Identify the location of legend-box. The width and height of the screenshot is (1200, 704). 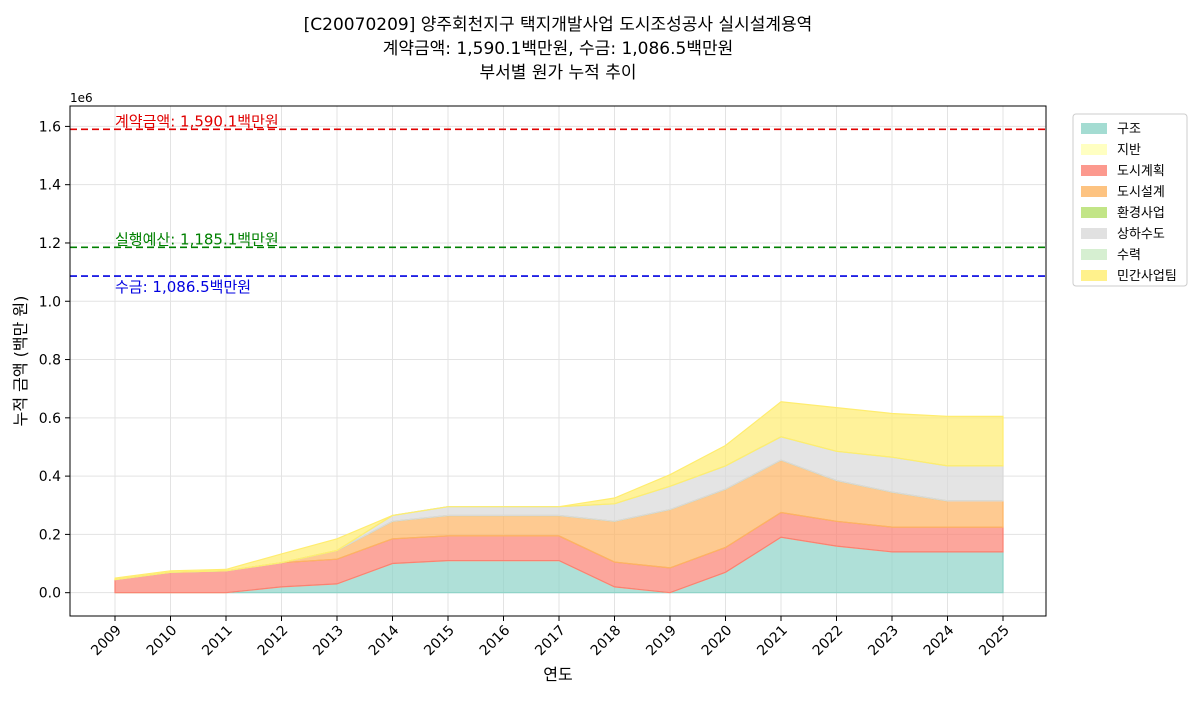
(1130, 200).